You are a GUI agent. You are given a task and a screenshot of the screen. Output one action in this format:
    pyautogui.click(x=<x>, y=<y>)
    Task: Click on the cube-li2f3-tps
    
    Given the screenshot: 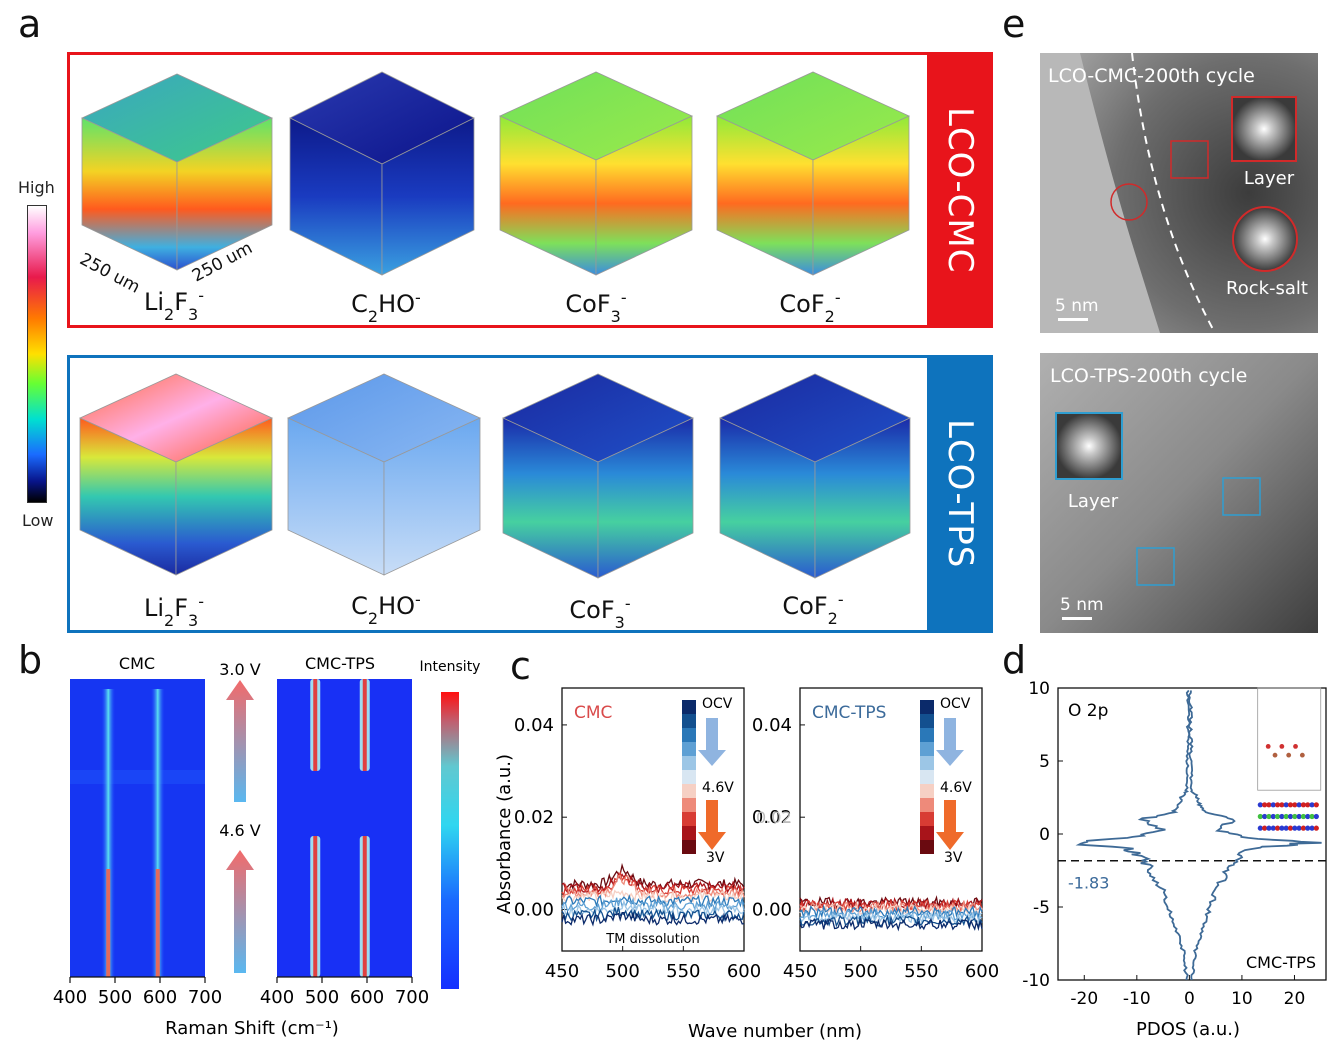 What is the action you would take?
    pyautogui.click(x=176, y=474)
    